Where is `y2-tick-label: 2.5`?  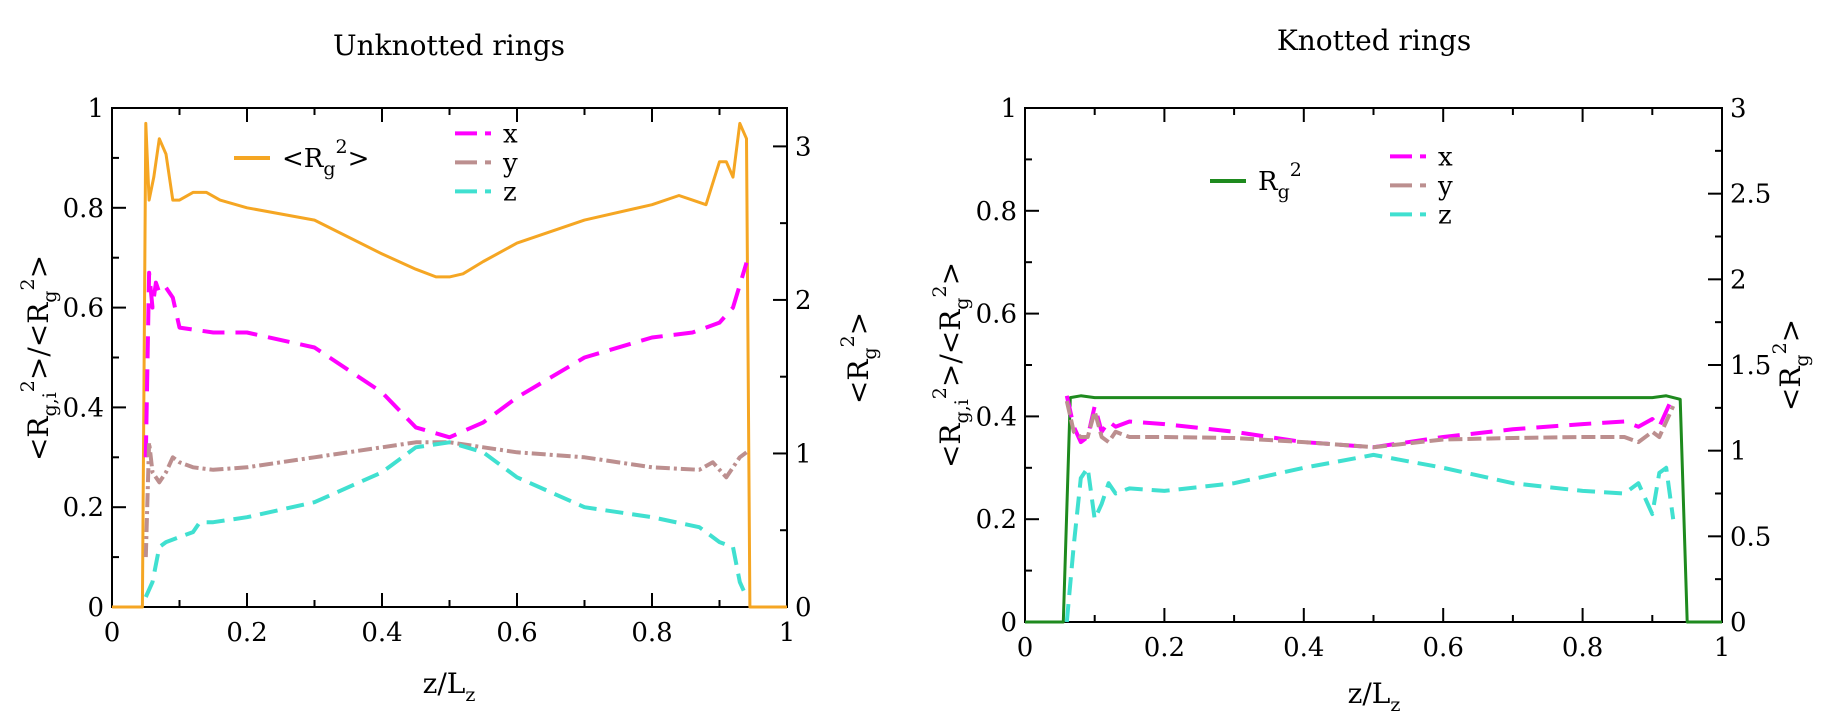
y2-tick-label: 2.5 is located at coordinates (1750, 195).